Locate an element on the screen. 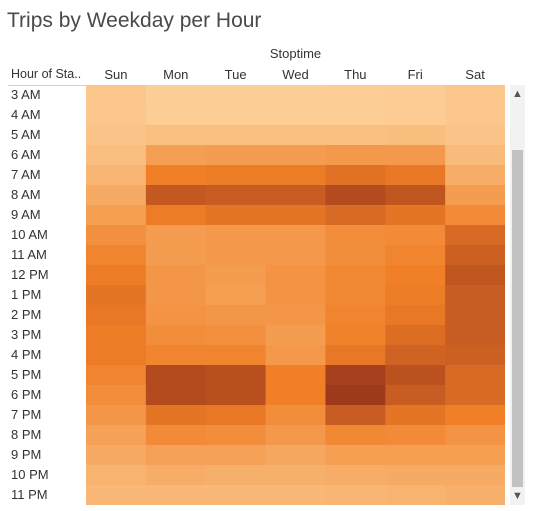 The image size is (544, 511). heatmap-cell-fri-11am is located at coordinates (415, 255).